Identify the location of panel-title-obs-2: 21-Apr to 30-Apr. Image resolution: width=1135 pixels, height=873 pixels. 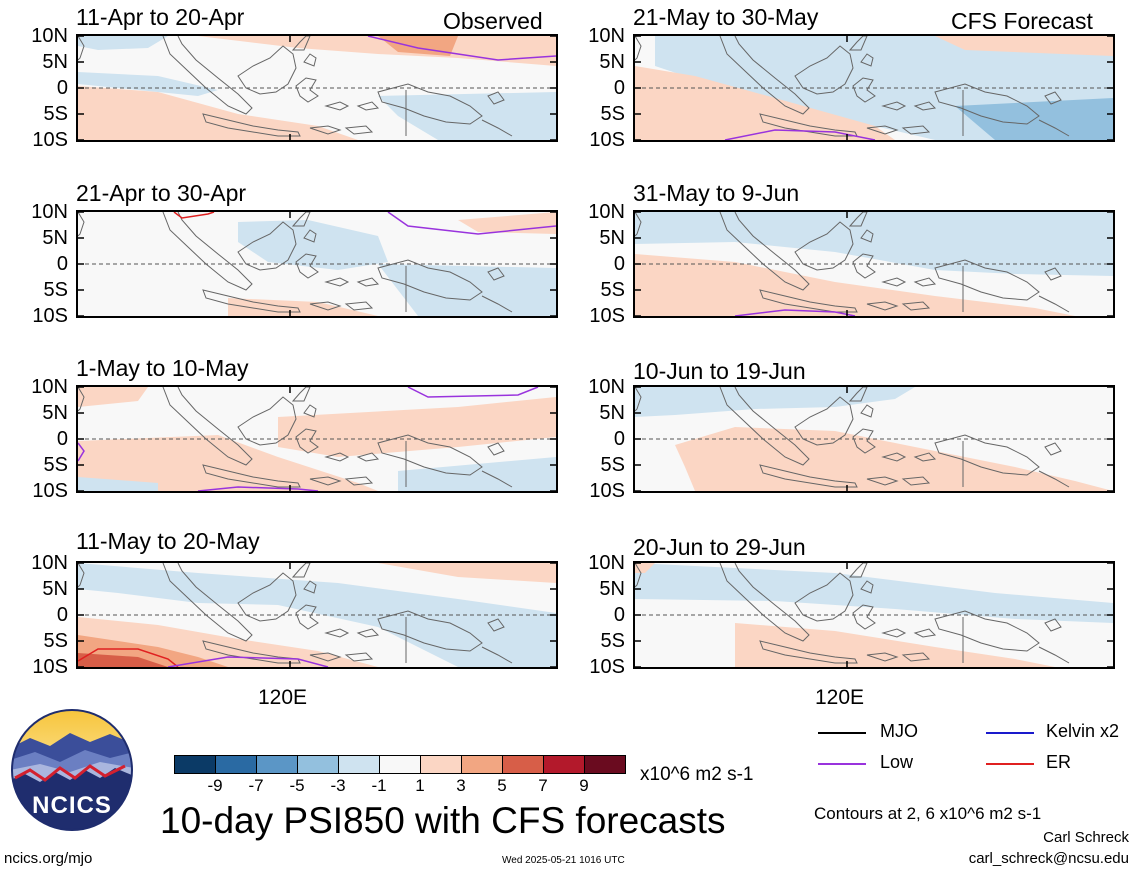
(161, 193).